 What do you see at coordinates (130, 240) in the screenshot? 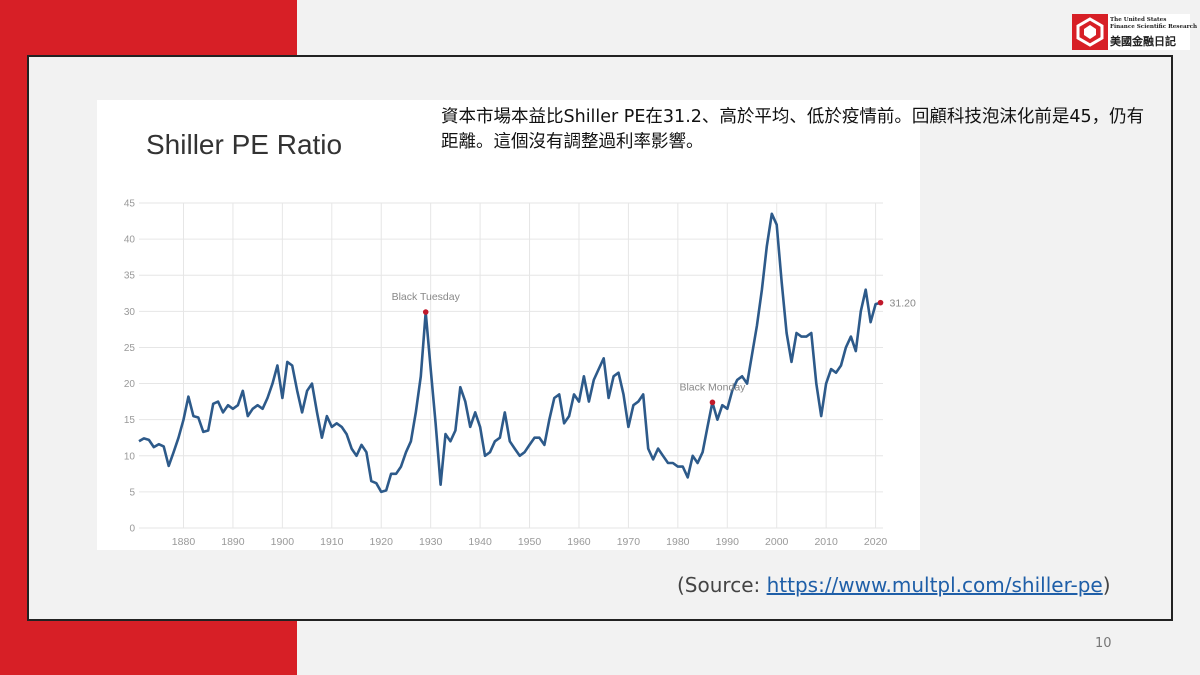
I see `y-tick-label: 40` at bounding box center [130, 240].